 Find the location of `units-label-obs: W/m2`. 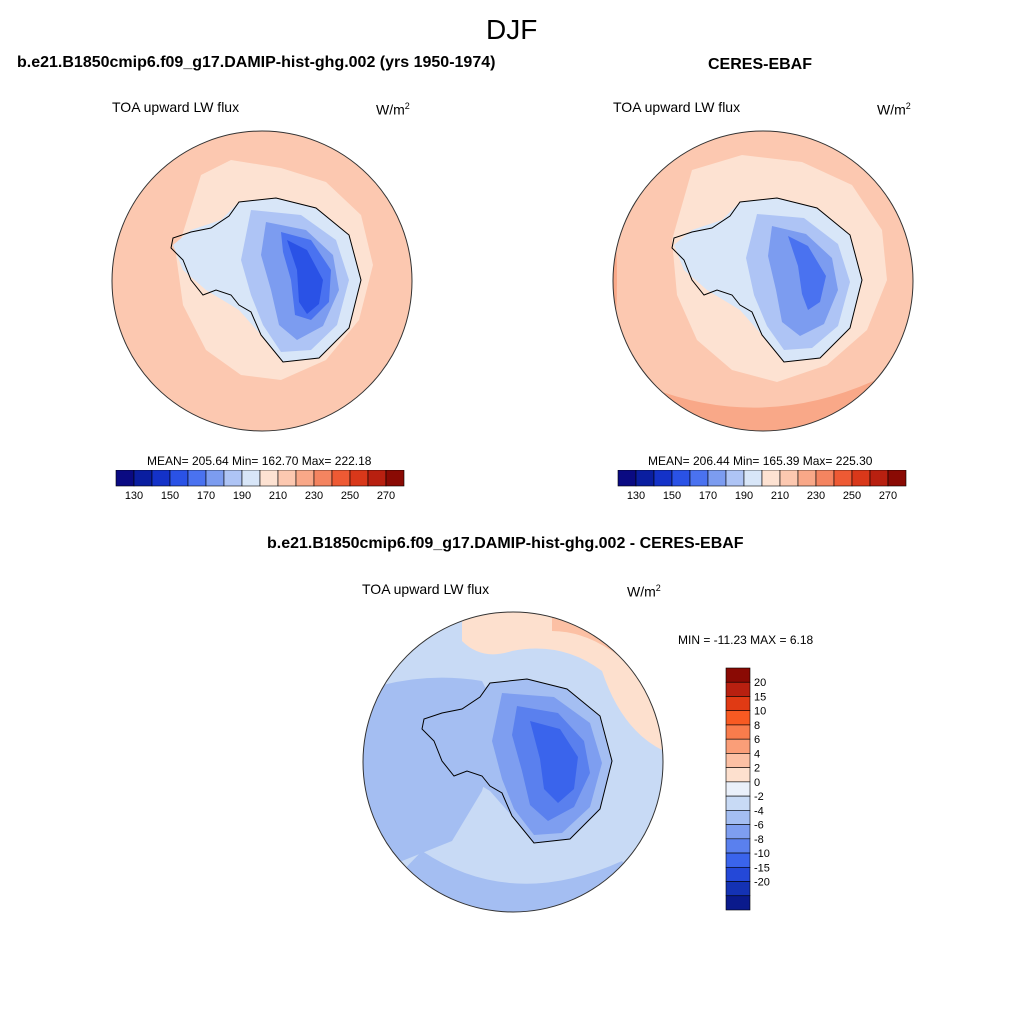

units-label-obs: W/m2 is located at coordinates (894, 109).